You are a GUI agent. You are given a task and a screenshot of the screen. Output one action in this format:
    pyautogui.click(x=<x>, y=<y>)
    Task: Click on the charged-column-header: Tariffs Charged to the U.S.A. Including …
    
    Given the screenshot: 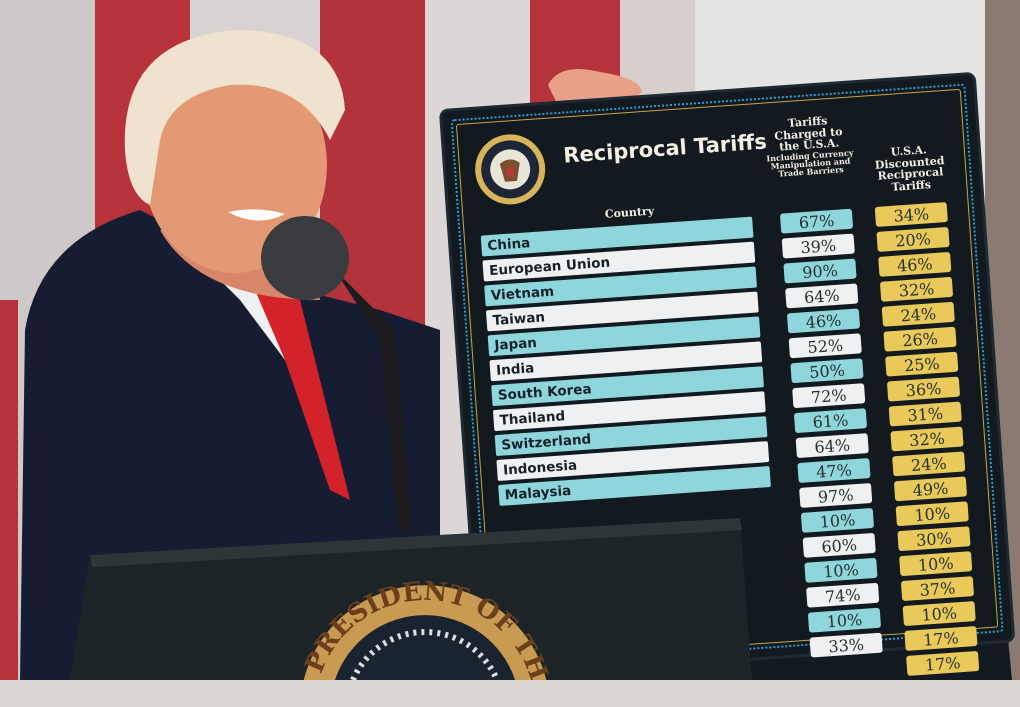 What is the action you would take?
    pyautogui.click(x=809, y=146)
    